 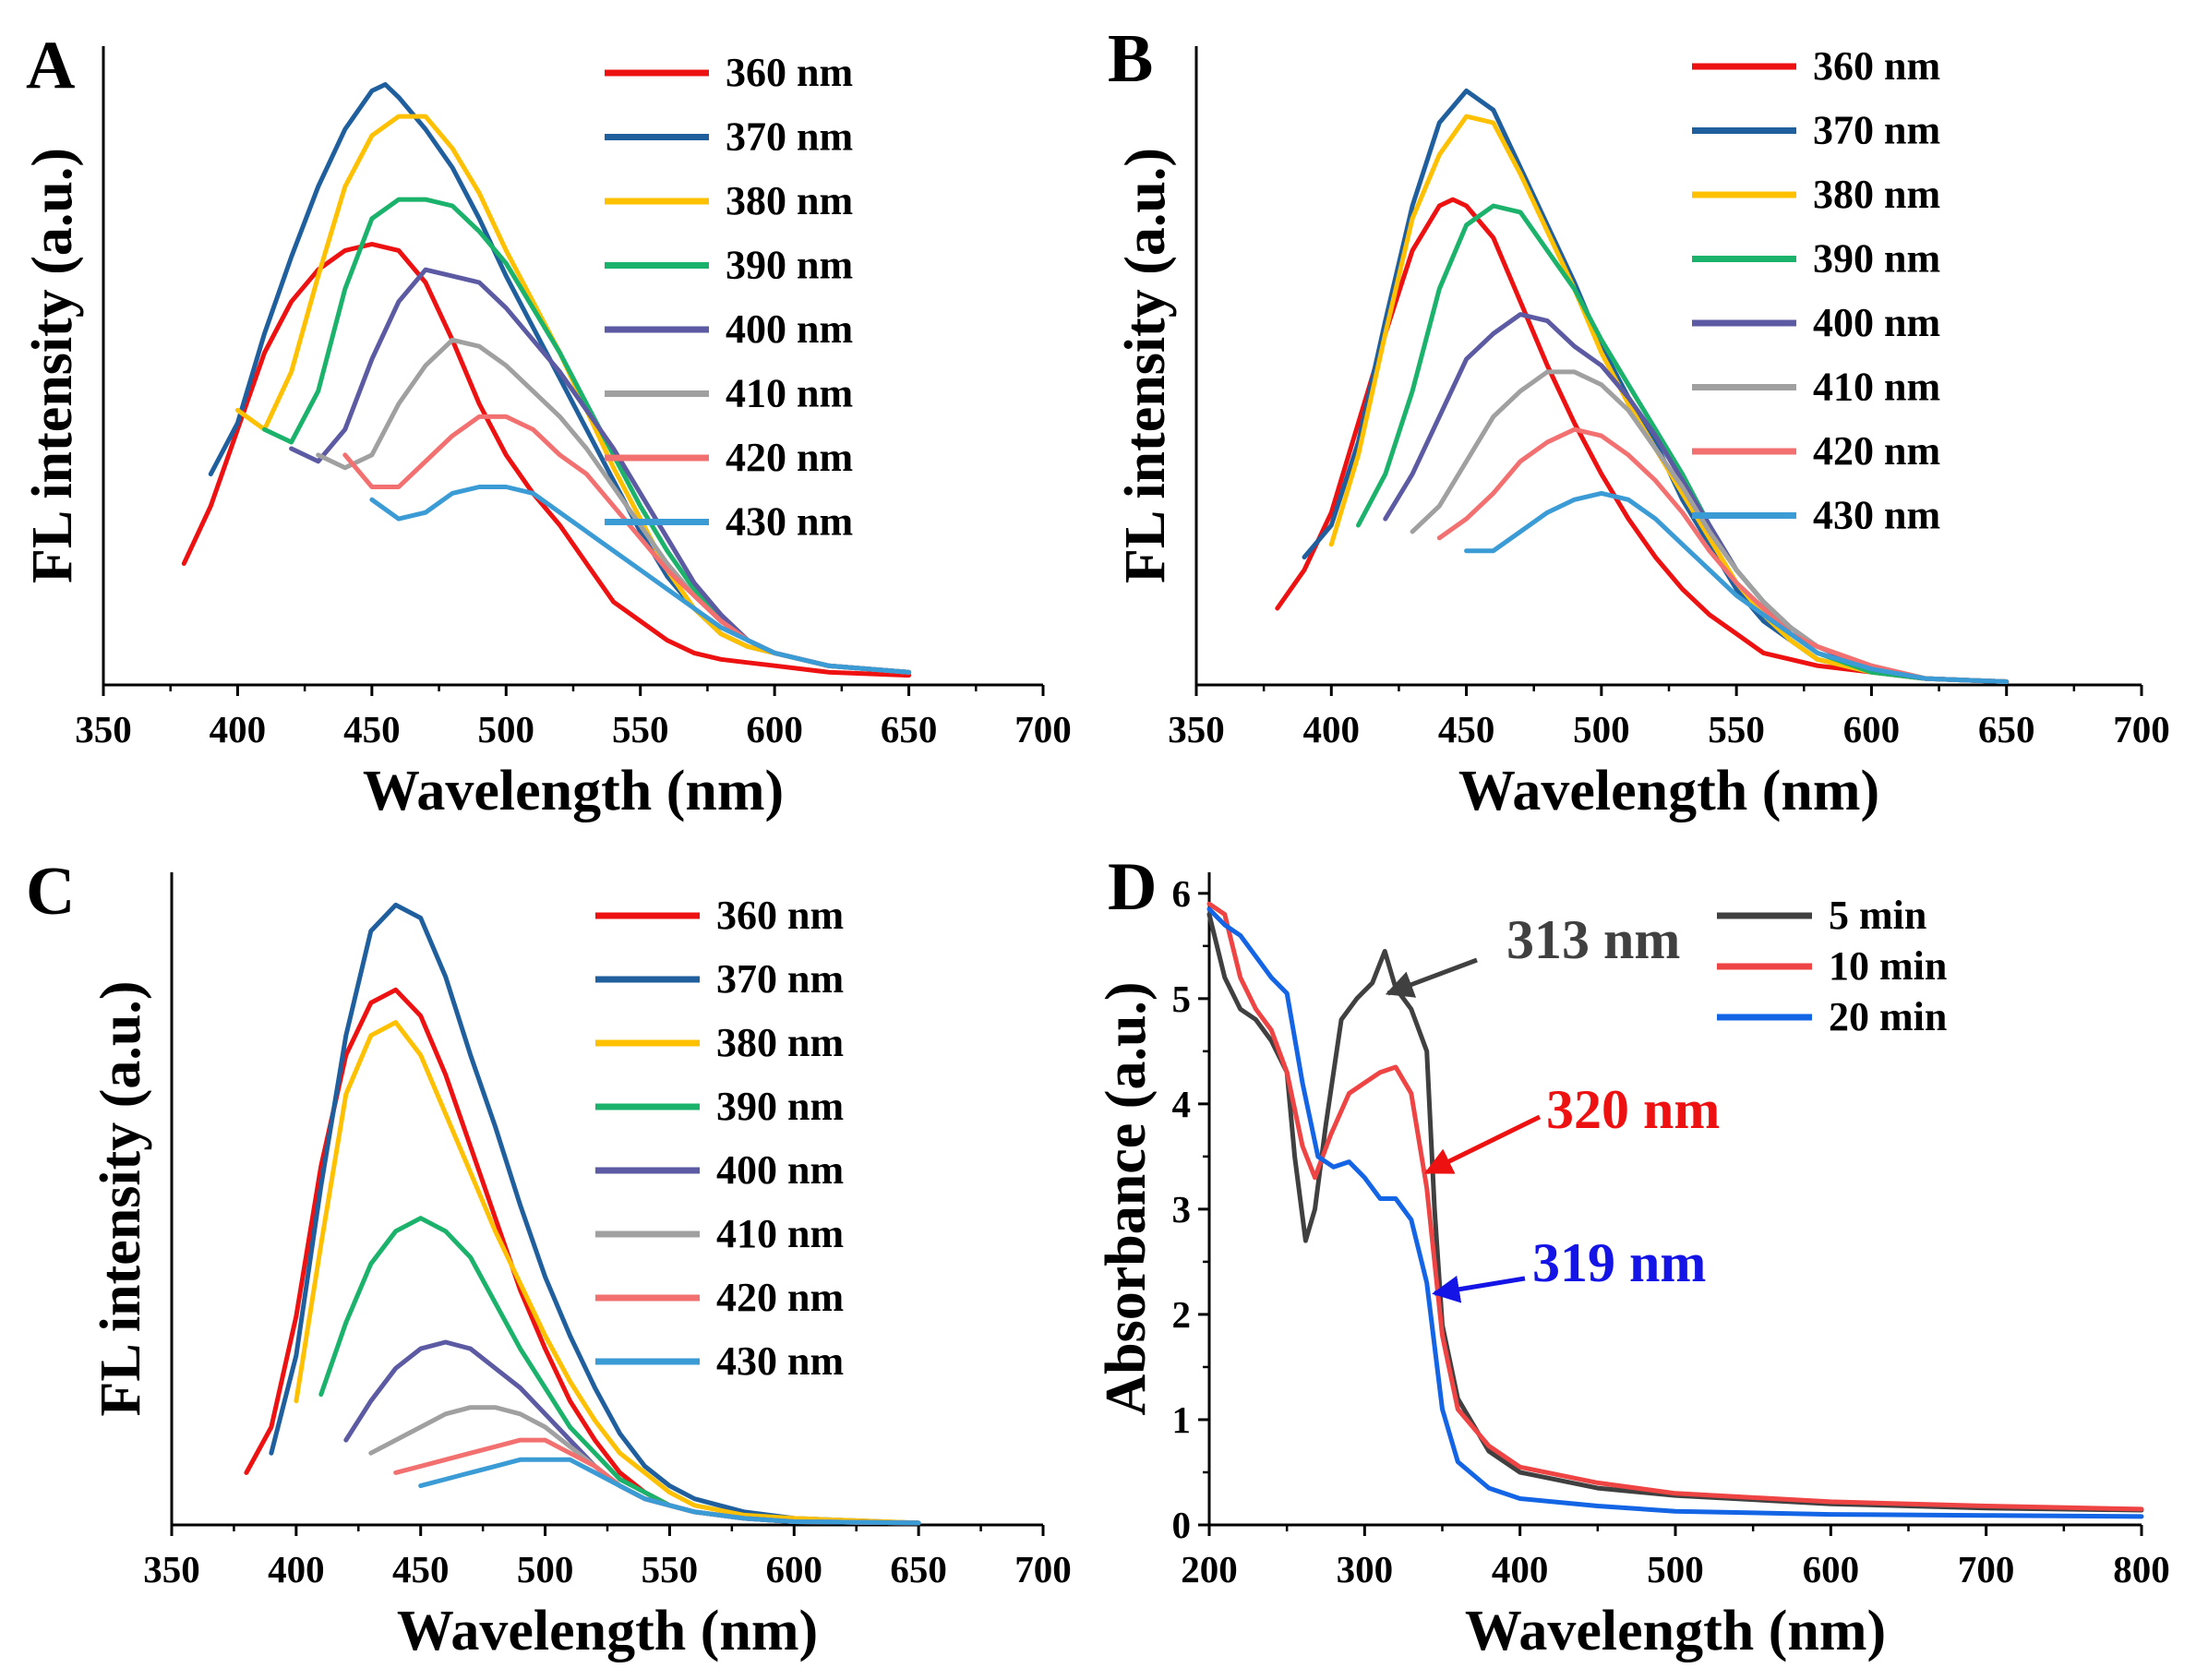 What do you see at coordinates (1132, 887) in the screenshot?
I see `panel-letter: D` at bounding box center [1132, 887].